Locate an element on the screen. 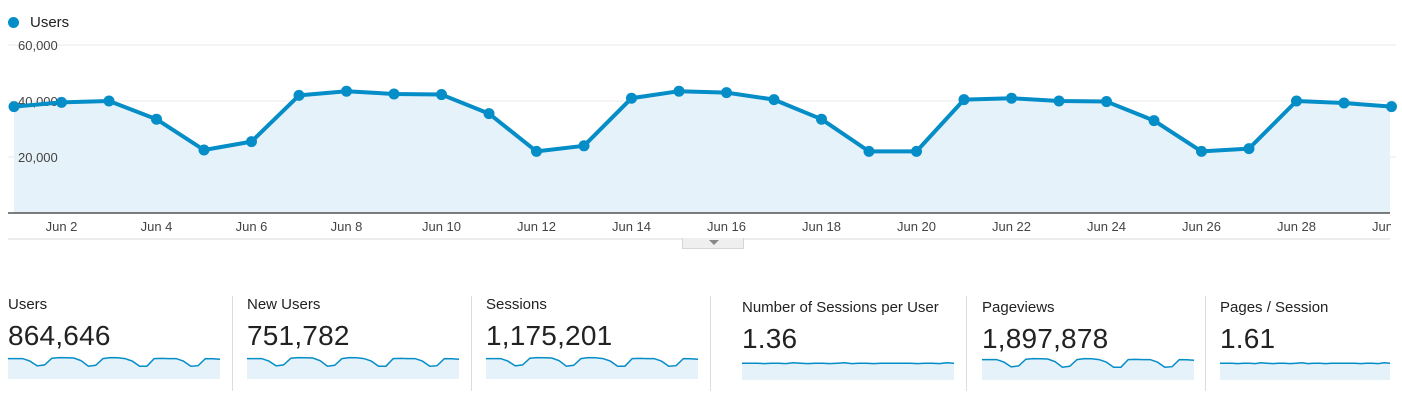 The image size is (1402, 401). metric-label: Users is located at coordinates (28, 304).